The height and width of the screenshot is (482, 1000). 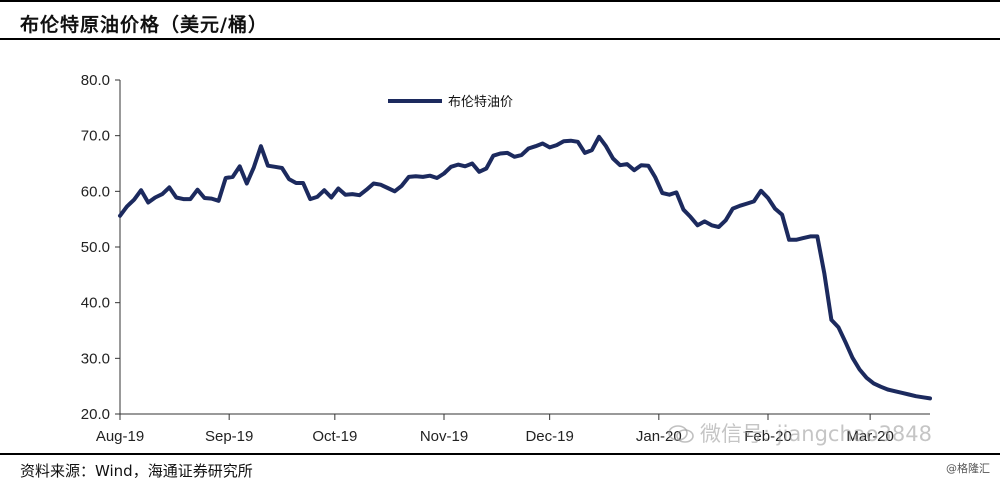 What do you see at coordinates (816, 434) in the screenshot?
I see `watermark-text: 微信号: jiangchao3848` at bounding box center [816, 434].